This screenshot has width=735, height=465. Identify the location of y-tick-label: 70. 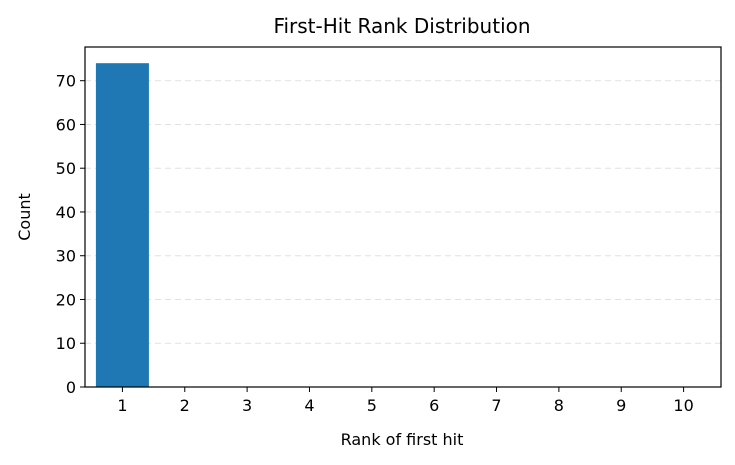
(66, 81).